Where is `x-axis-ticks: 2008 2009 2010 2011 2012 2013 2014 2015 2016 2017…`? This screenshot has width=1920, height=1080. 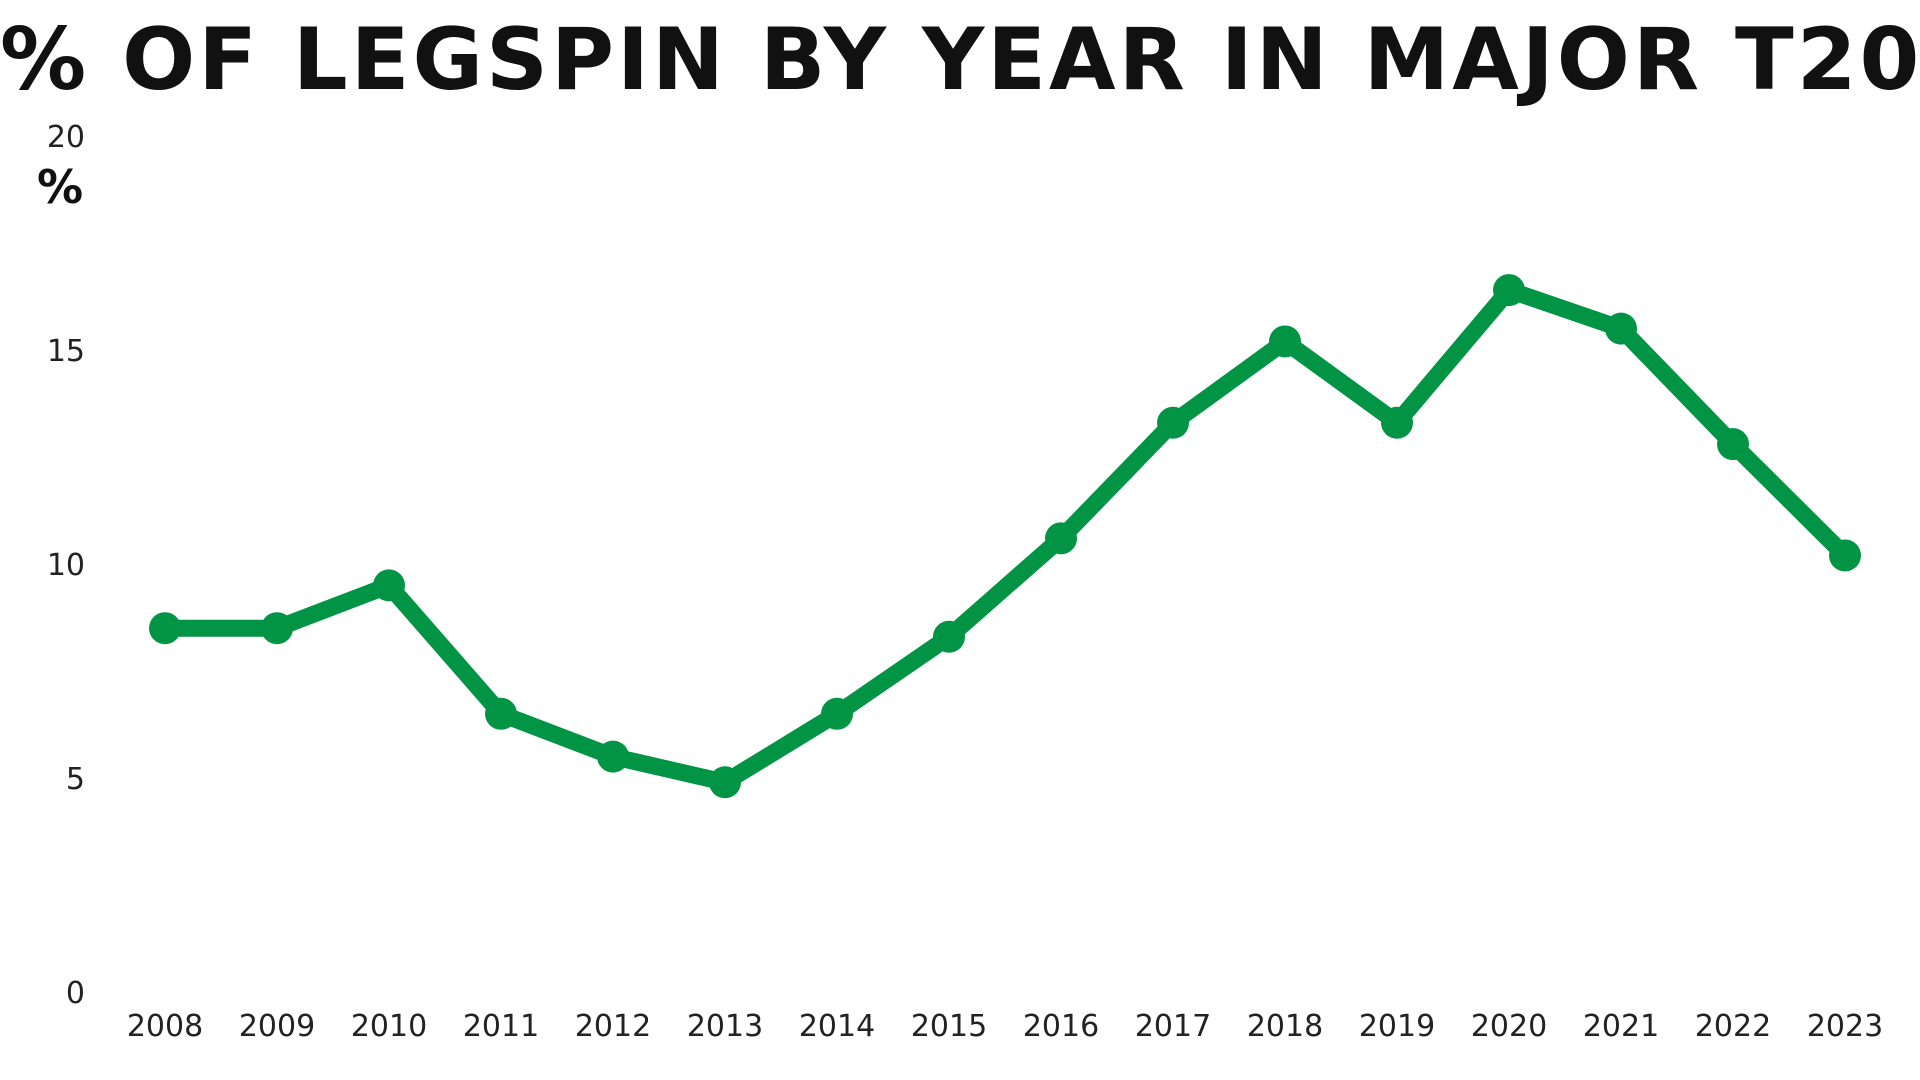 x-axis-ticks: 2008 2009 2010 2011 2012 2013 2014 2015 2016 2017… is located at coordinates (1005, 1026).